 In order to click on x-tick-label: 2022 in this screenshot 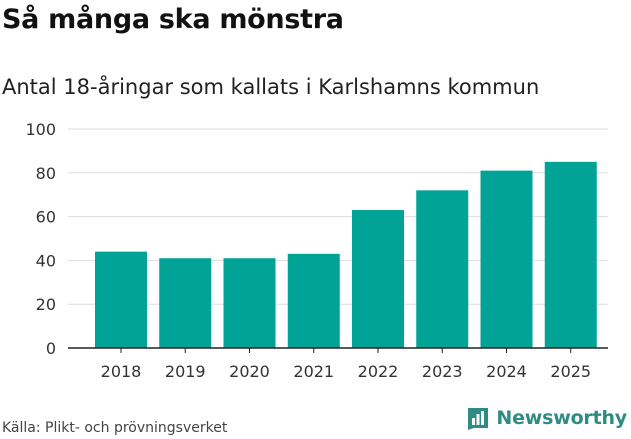, I will do `click(378, 371)`.